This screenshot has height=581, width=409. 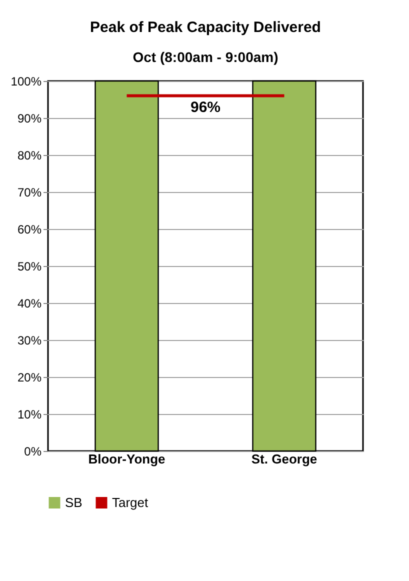 What do you see at coordinates (29, 303) in the screenshot?
I see `y-tick-label: 40%` at bounding box center [29, 303].